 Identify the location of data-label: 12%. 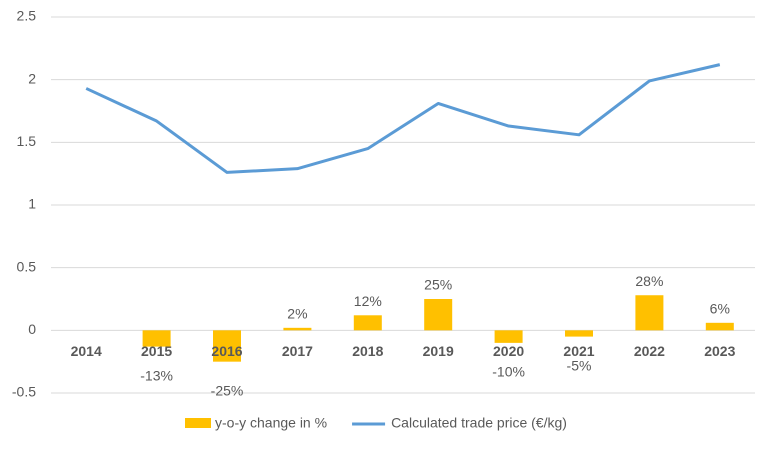
(368, 301).